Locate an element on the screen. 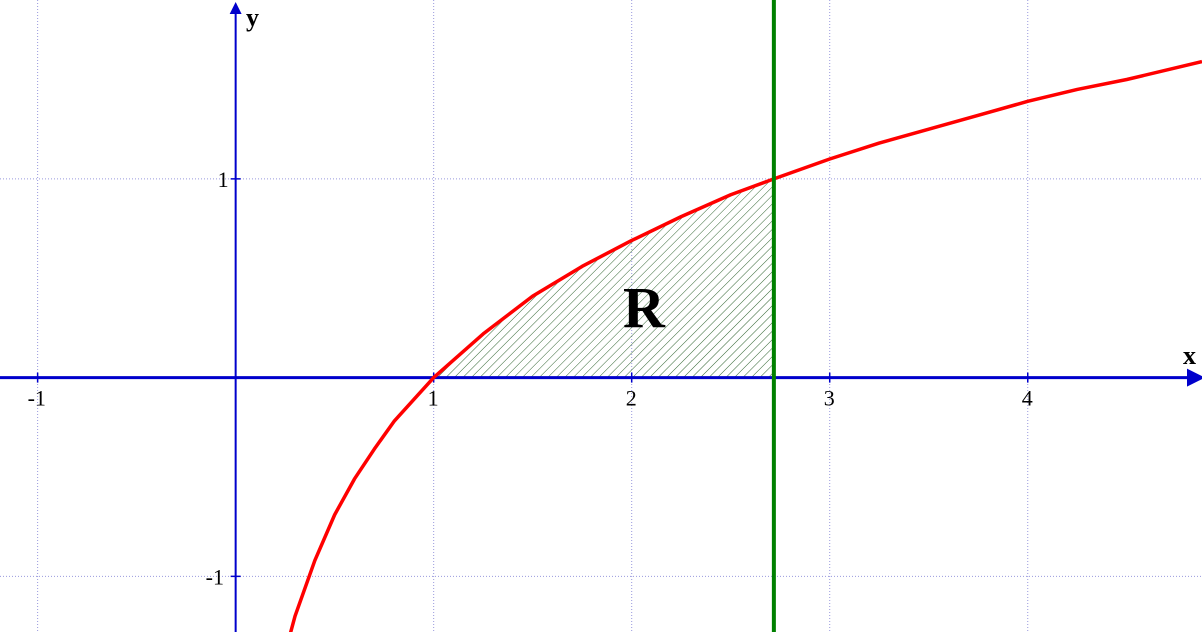  x-tick-label-3: 3 is located at coordinates (829, 398).